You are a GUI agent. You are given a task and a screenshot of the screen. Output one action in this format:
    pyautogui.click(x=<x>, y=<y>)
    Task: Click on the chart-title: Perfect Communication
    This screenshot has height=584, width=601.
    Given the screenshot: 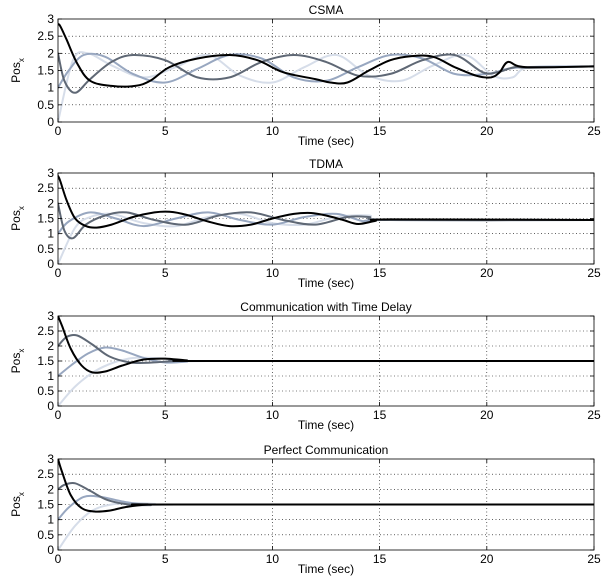 What is the action you would take?
    pyautogui.click(x=326, y=450)
    